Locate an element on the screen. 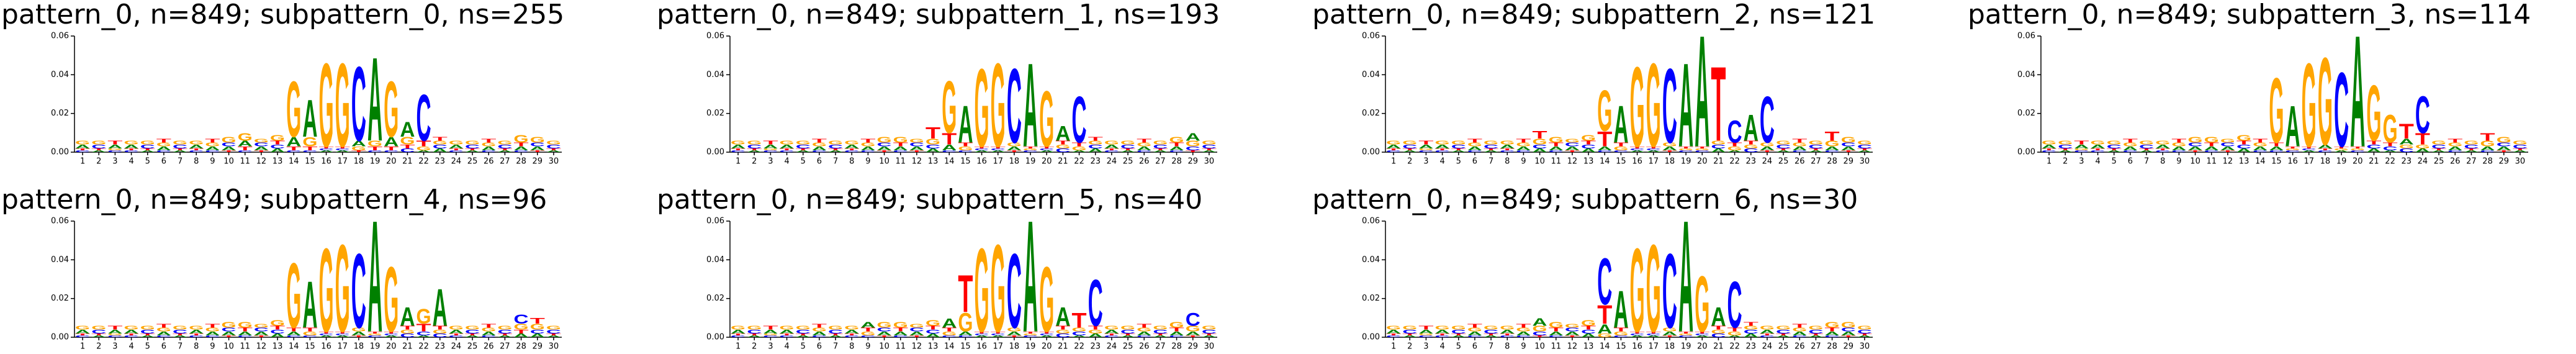 This screenshot has height=354, width=2576. chart-title: pattern_0, n=849; subpattern_1, ns=193 is located at coordinates (938, 15).